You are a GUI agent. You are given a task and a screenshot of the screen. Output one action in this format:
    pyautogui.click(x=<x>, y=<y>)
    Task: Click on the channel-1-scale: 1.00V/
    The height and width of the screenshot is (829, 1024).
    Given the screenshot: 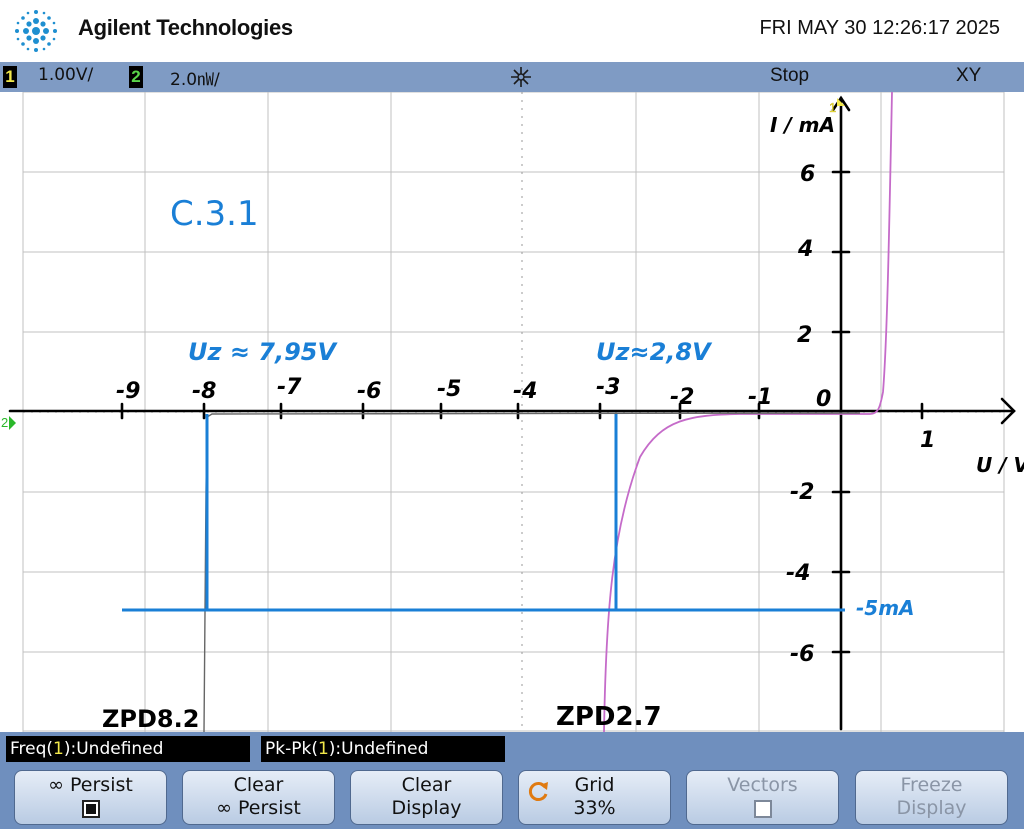 What is the action you would take?
    pyautogui.click(x=66, y=75)
    